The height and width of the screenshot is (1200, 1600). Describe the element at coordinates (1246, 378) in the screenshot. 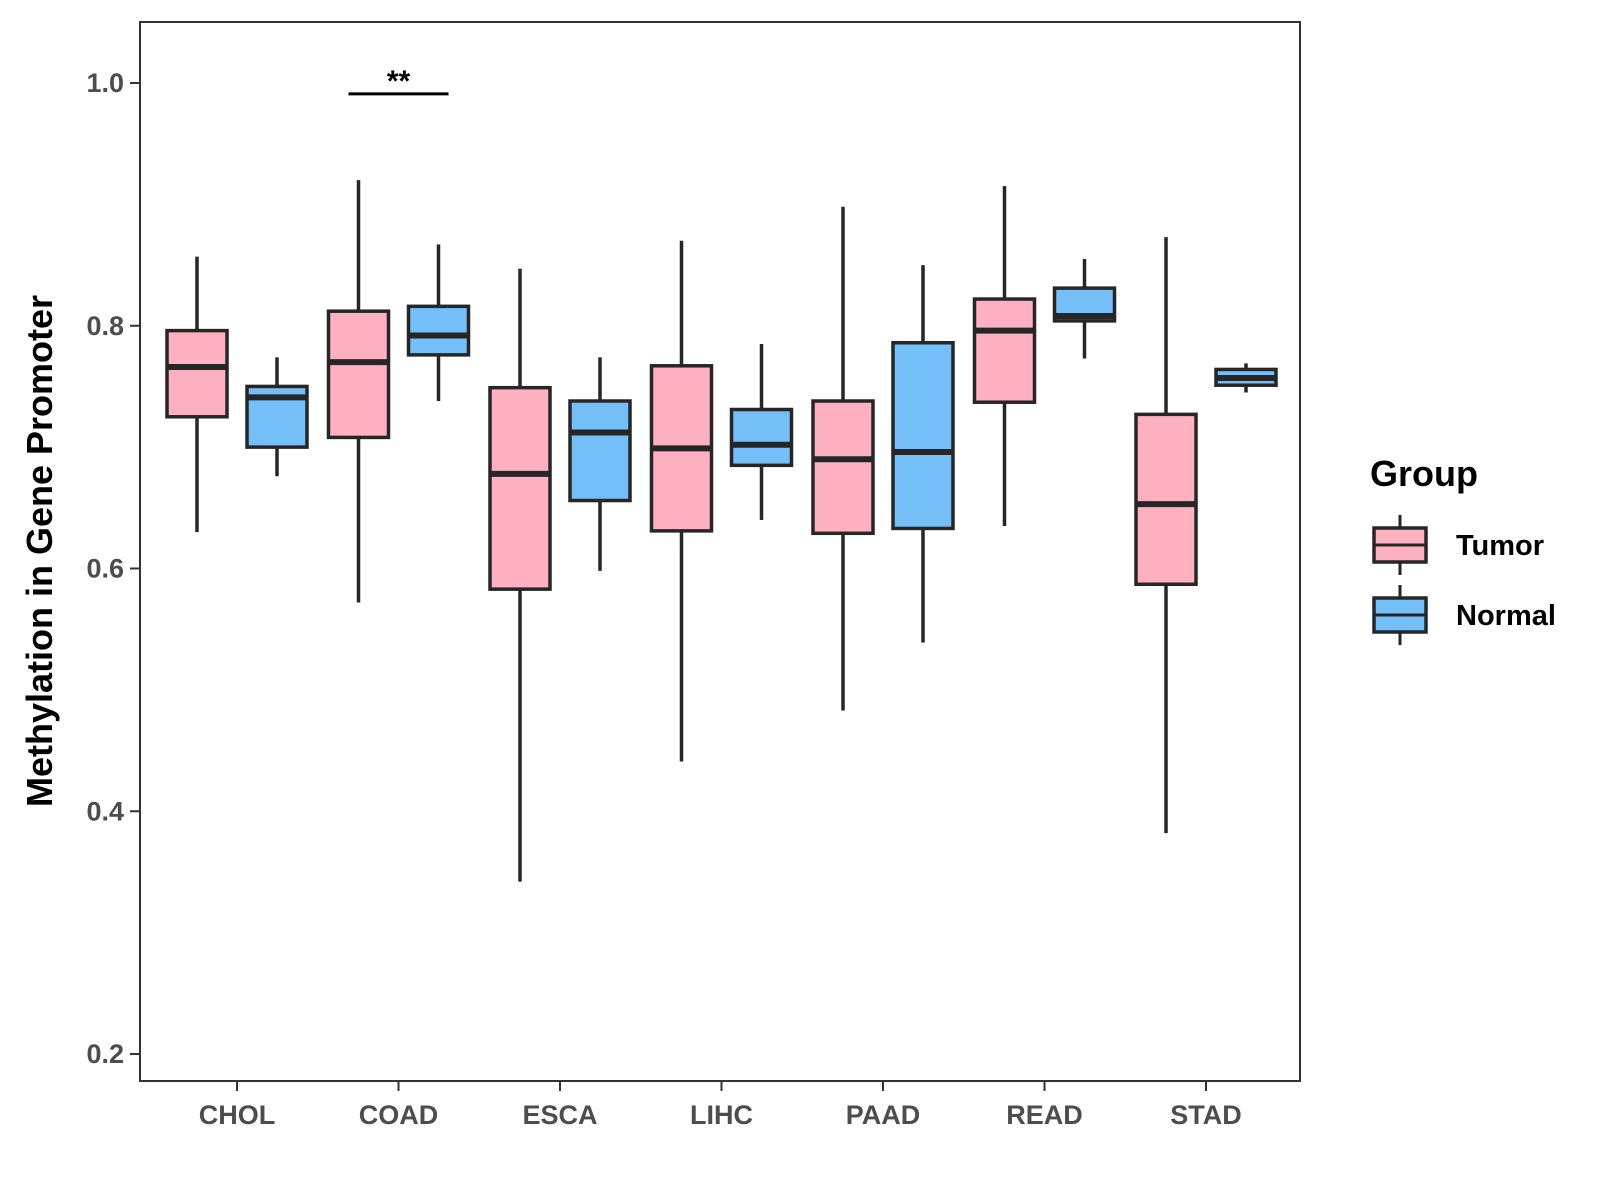

I see `box-normal-stad` at that location.